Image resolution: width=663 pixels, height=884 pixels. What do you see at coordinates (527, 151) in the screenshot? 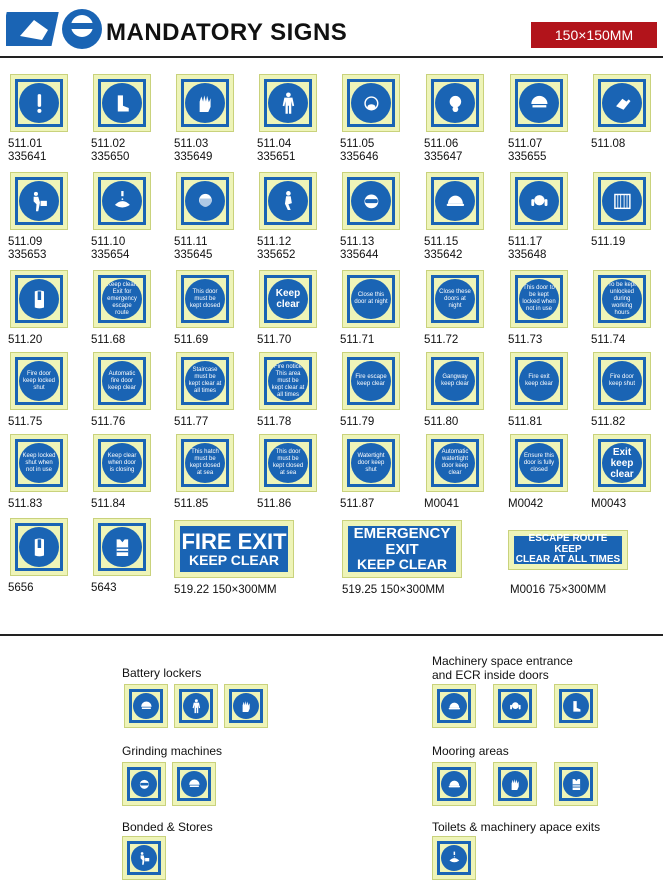
I see `sign-code: 511.07 335655` at bounding box center [527, 151].